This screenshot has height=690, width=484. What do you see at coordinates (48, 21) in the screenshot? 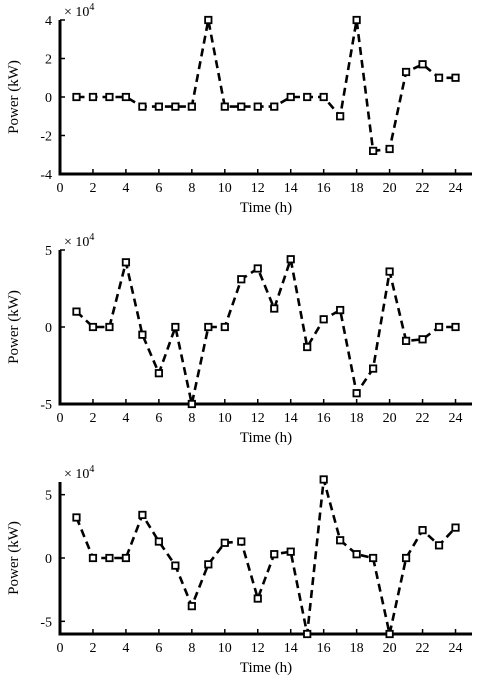
I see `y-tick-label: 4` at bounding box center [48, 21].